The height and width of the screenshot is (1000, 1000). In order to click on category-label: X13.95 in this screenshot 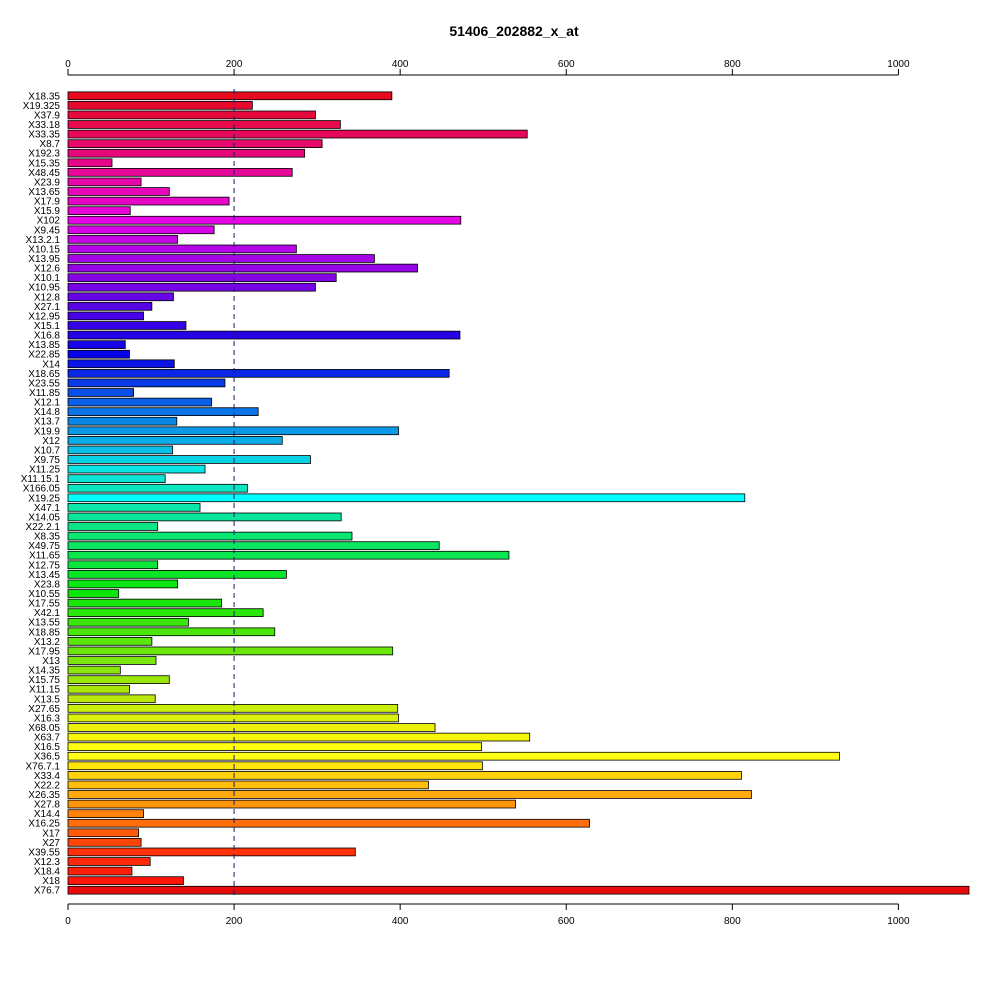, I will do `click(44, 259)`.